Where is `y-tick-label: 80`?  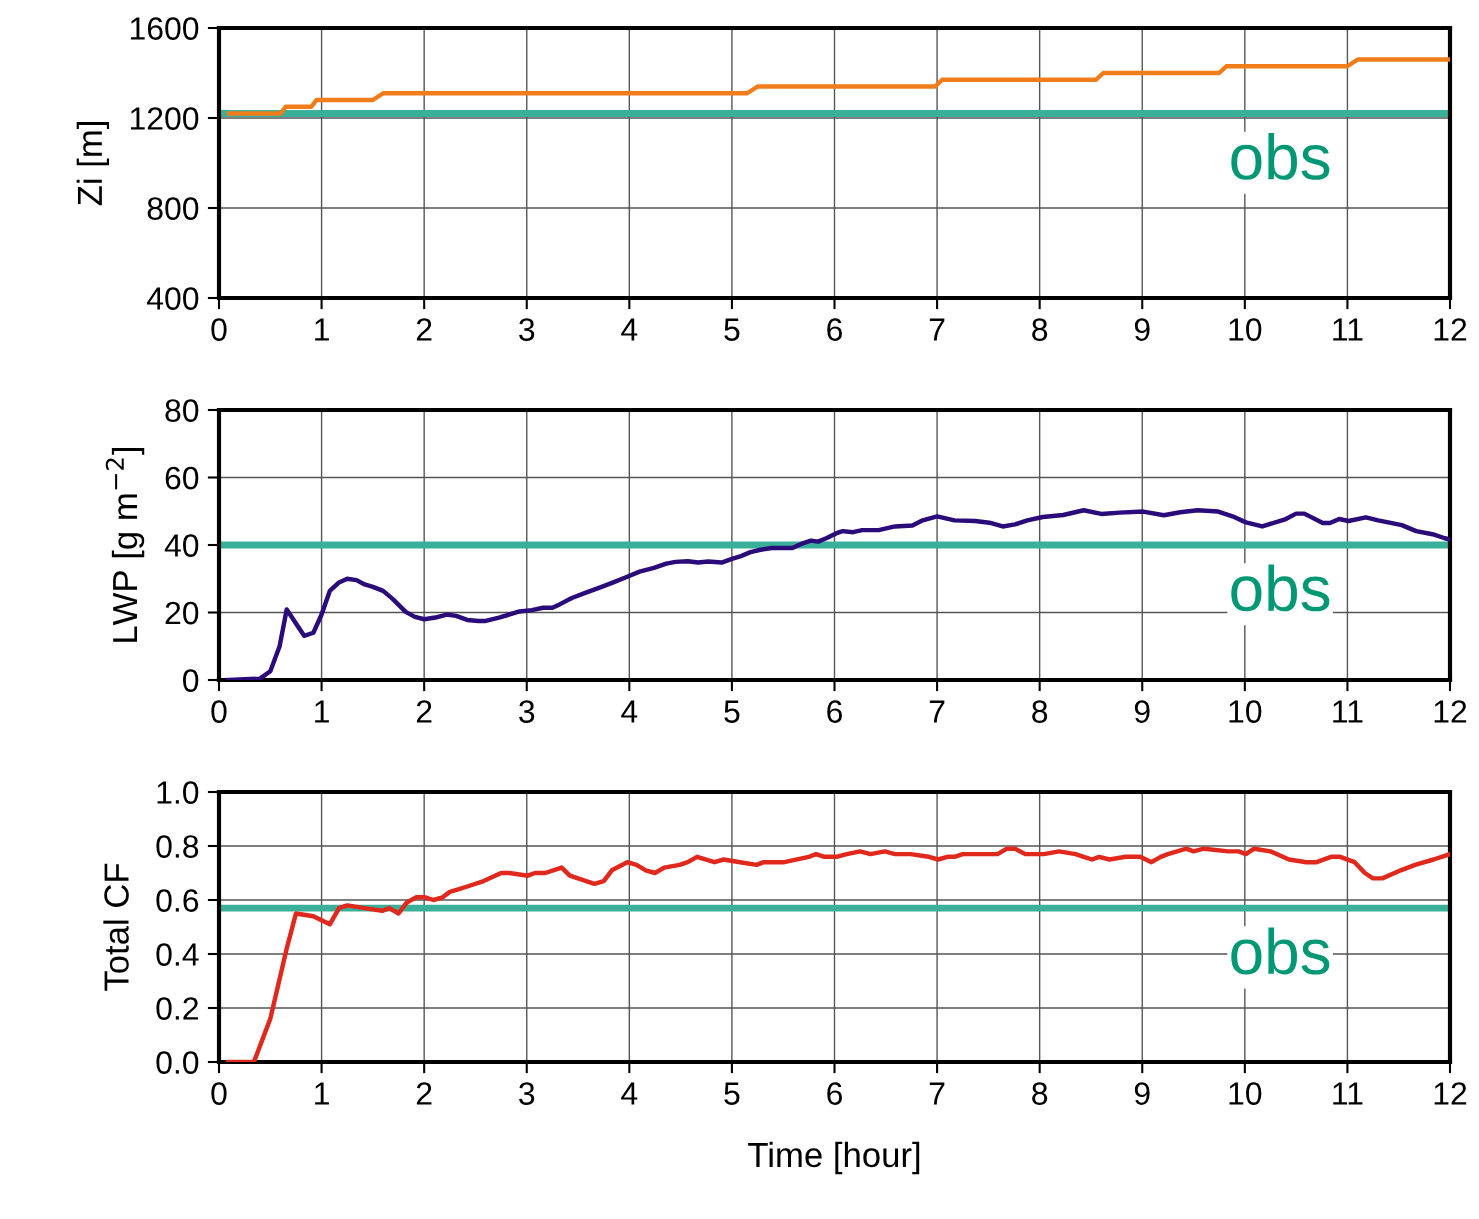
y-tick-label: 80 is located at coordinates (182, 410).